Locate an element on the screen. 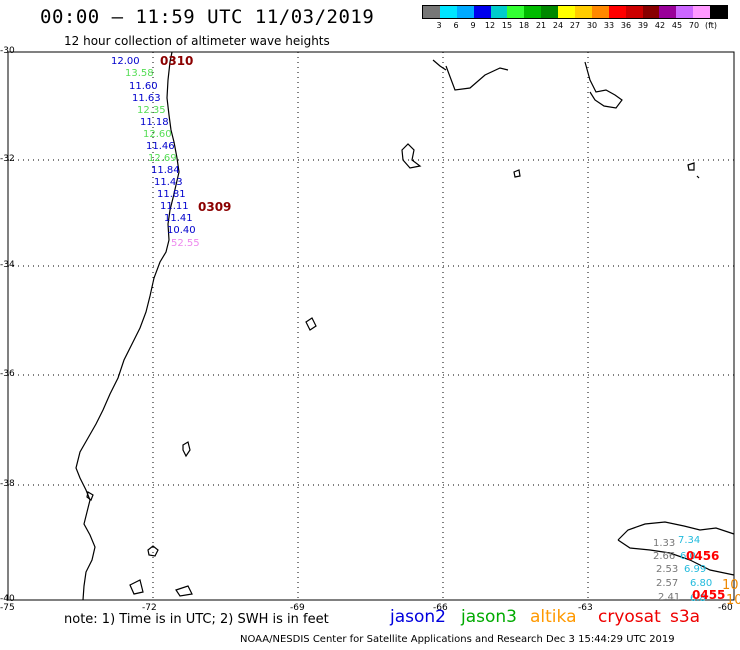  pass-time-label: 0456 is located at coordinates (703, 556).